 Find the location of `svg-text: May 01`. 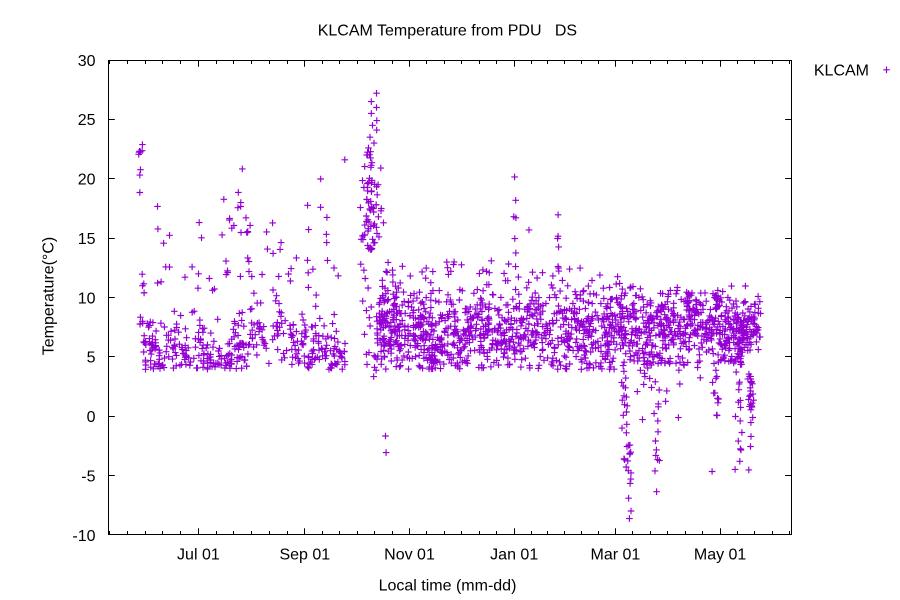

svg-text: May 01 is located at coordinates (720, 554).